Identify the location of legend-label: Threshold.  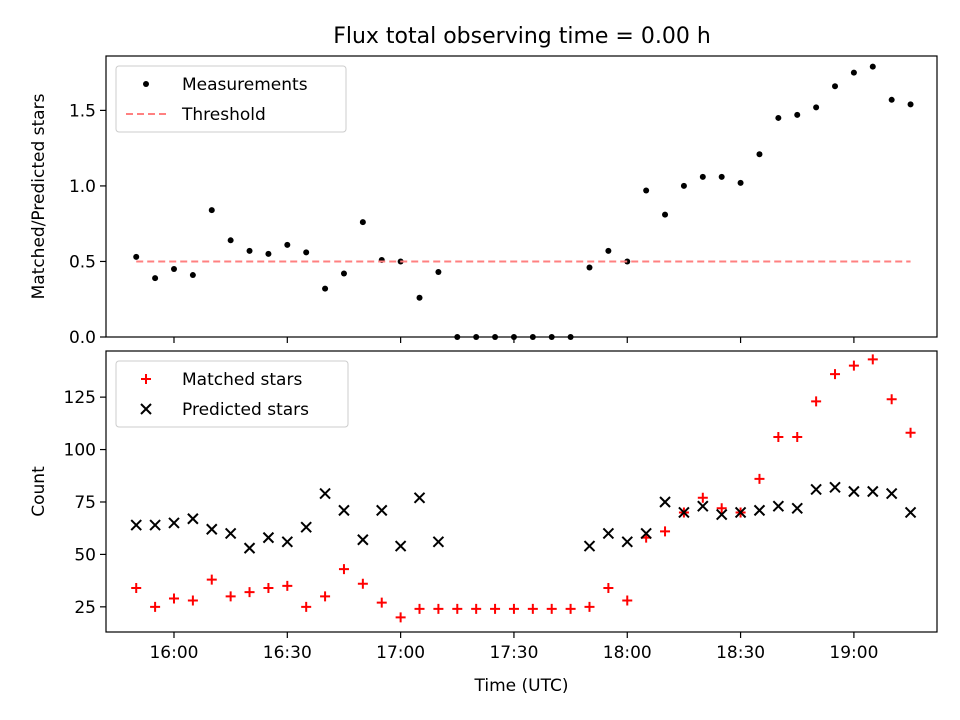
(223, 115).